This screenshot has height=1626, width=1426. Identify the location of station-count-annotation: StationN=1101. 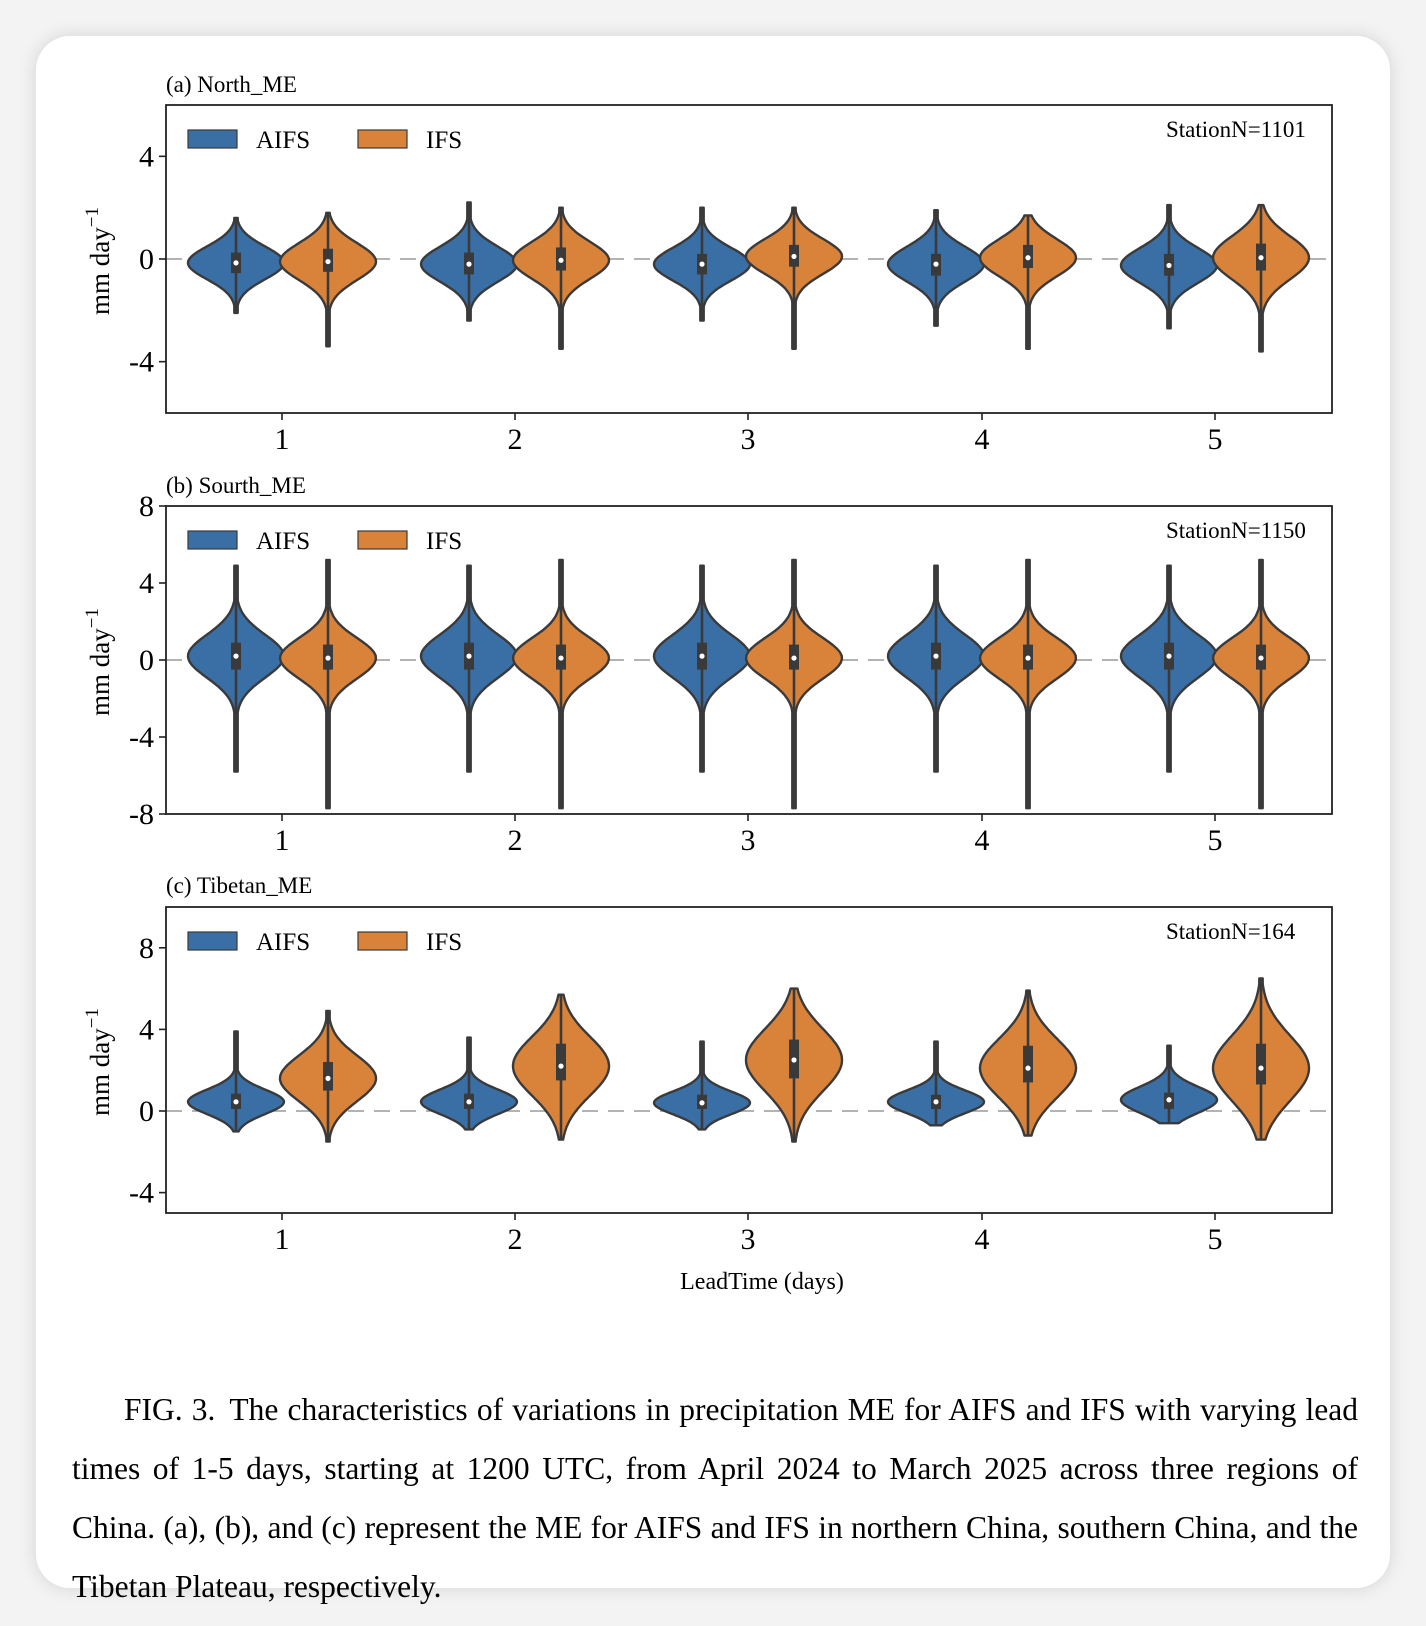
(1236, 129).